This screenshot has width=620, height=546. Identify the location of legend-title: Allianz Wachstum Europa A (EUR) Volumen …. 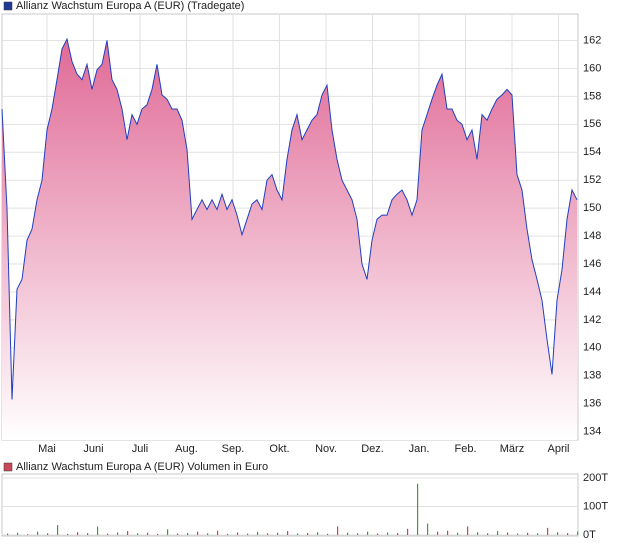
(142, 467).